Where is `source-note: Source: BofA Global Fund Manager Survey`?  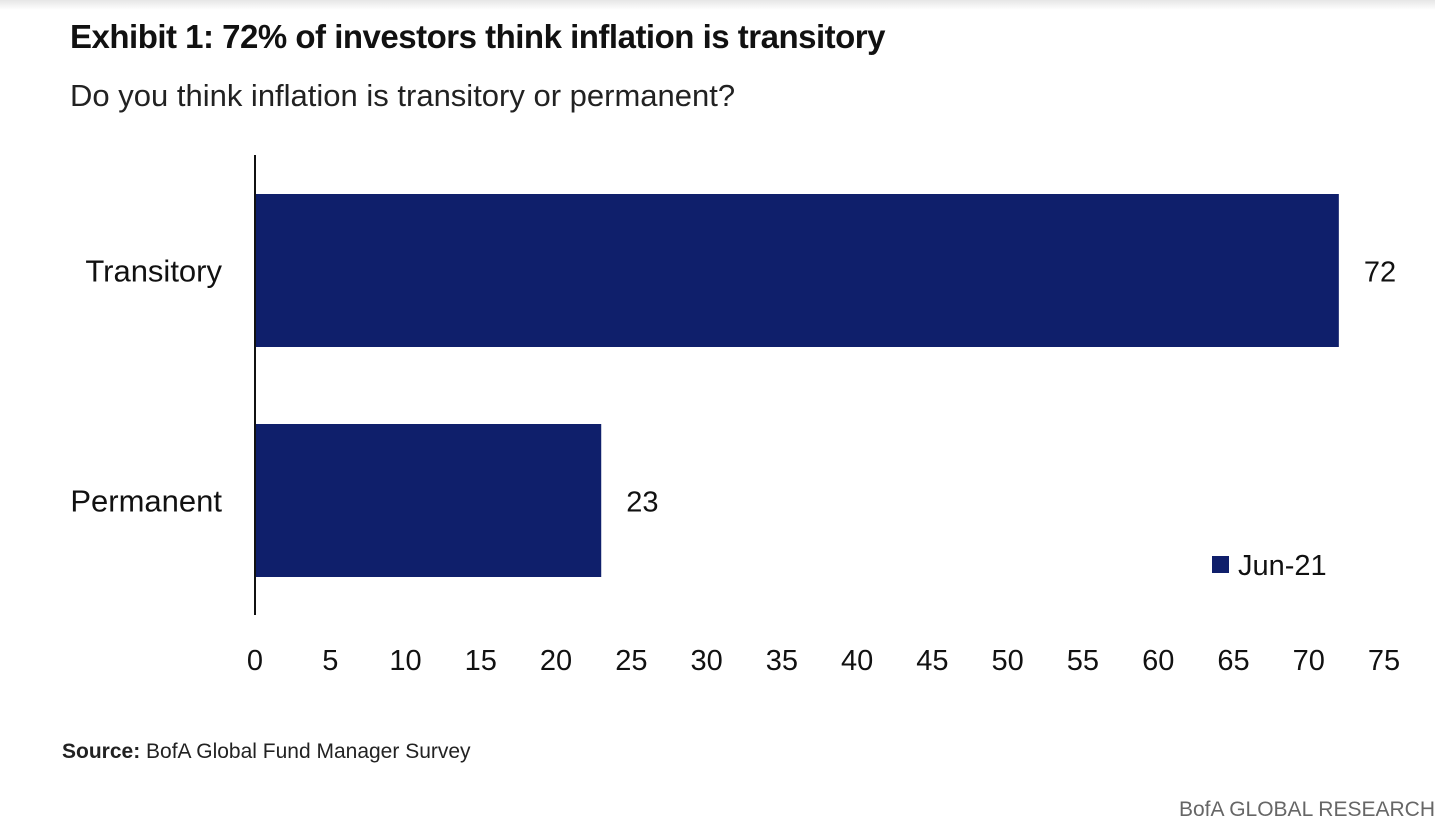
source-note: Source: BofA Global Fund Manager Survey is located at coordinates (266, 752).